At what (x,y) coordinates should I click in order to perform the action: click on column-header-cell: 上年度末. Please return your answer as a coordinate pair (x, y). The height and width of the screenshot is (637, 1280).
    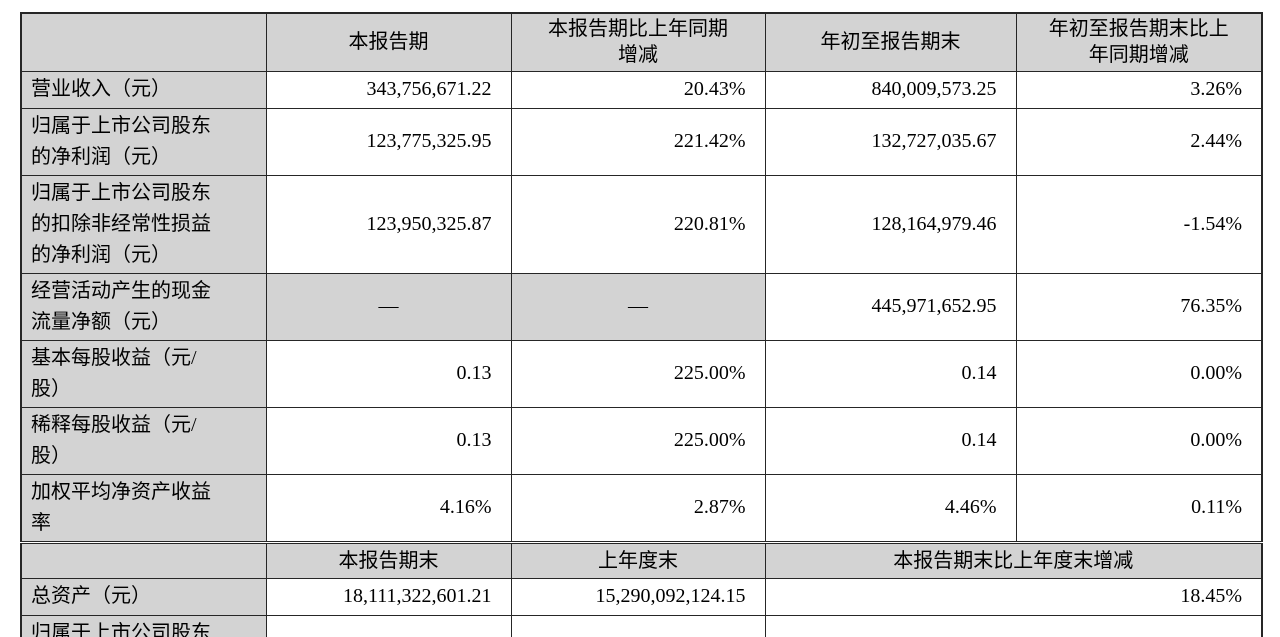
    Looking at the image, I should click on (638, 559).